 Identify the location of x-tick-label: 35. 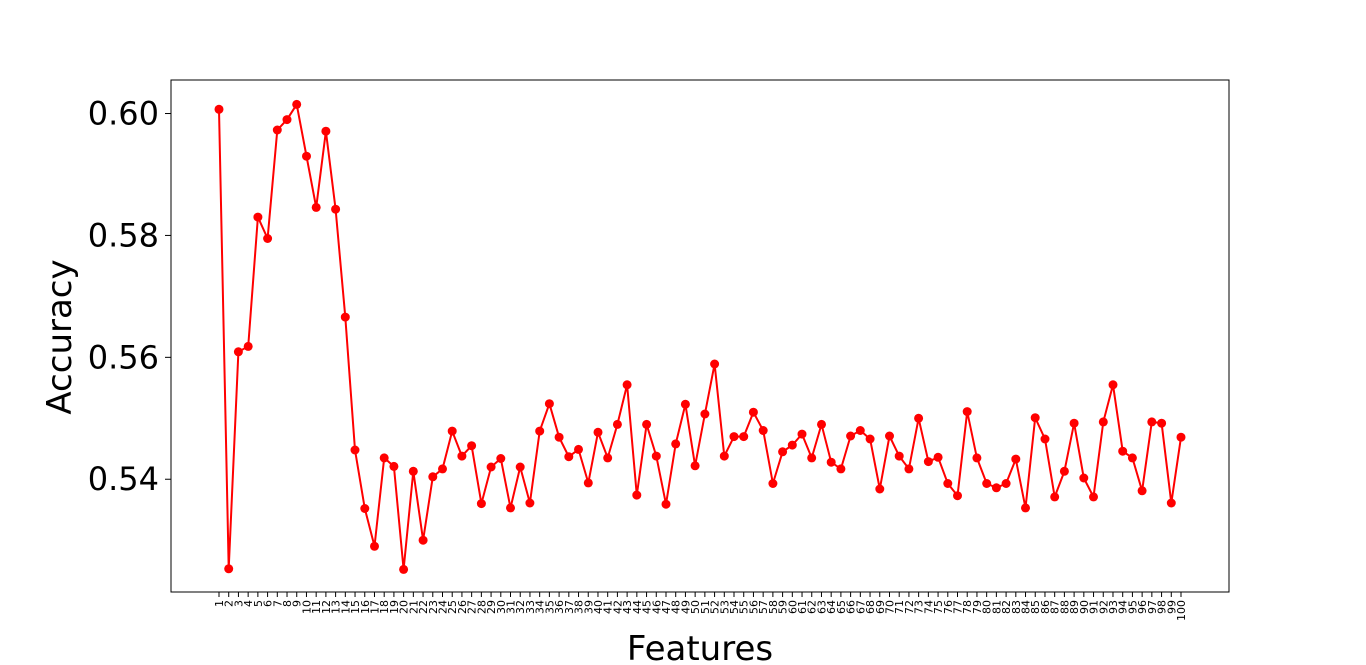
(549, 607).